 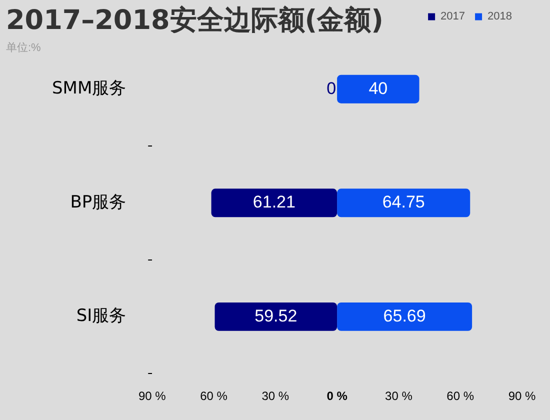 I want to click on y-tick-label: BP服务, so click(x=98, y=202).